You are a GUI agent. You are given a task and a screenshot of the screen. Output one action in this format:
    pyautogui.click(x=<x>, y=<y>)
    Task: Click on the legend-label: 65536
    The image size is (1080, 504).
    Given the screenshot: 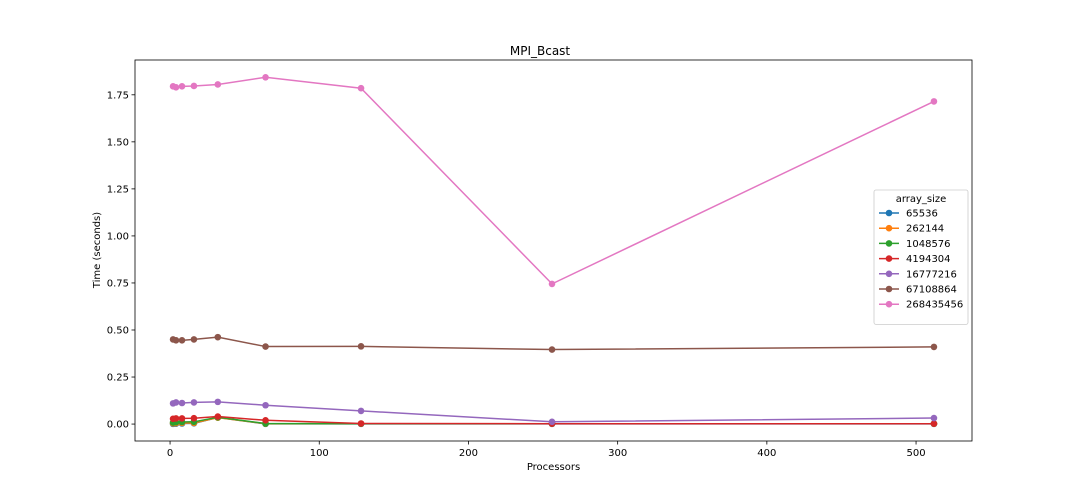 What is the action you would take?
    pyautogui.click(x=922, y=214)
    